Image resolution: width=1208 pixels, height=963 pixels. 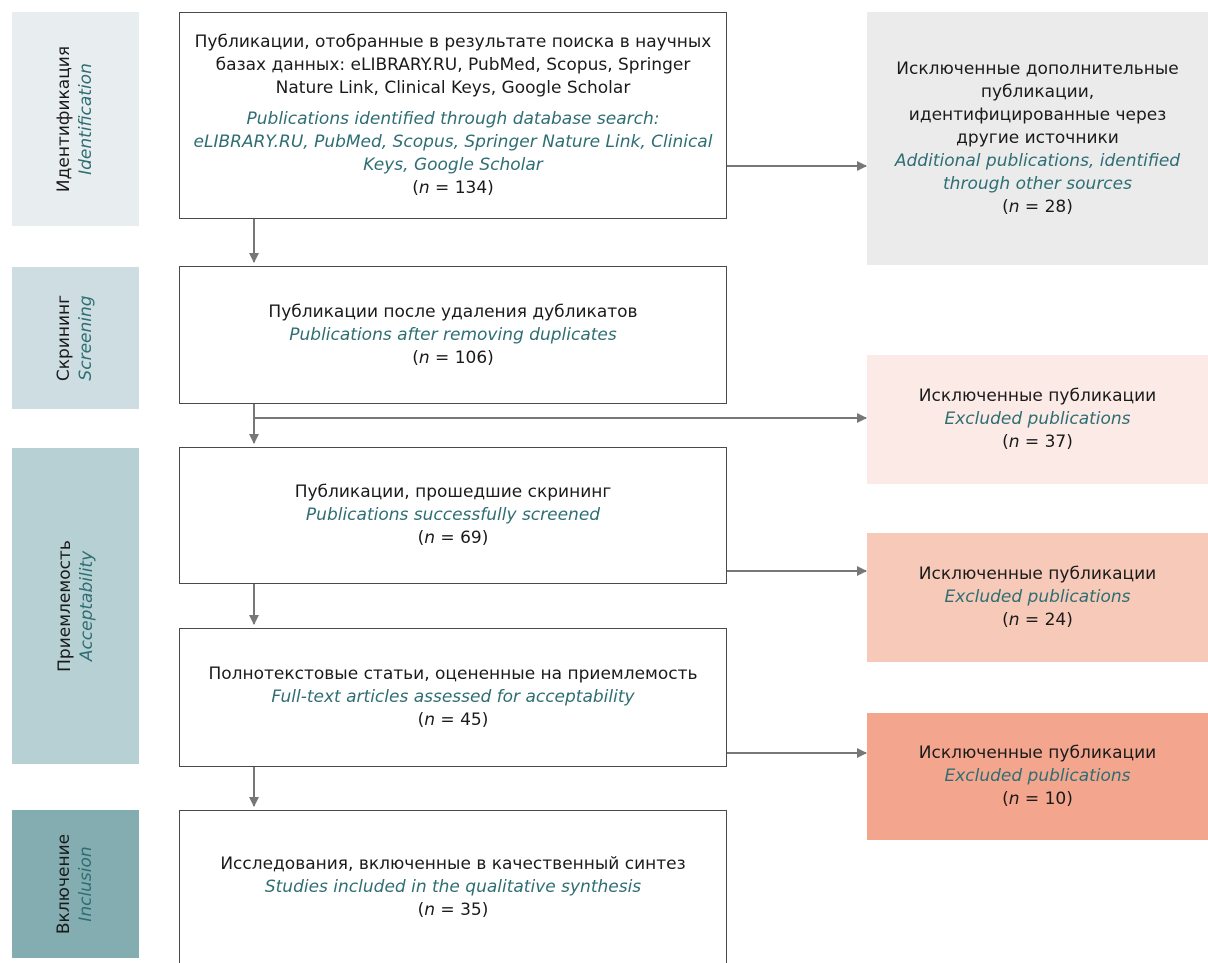 What do you see at coordinates (1037, 753) in the screenshot?
I see `box-excluded-3-ru: Исключенные публикации` at bounding box center [1037, 753].